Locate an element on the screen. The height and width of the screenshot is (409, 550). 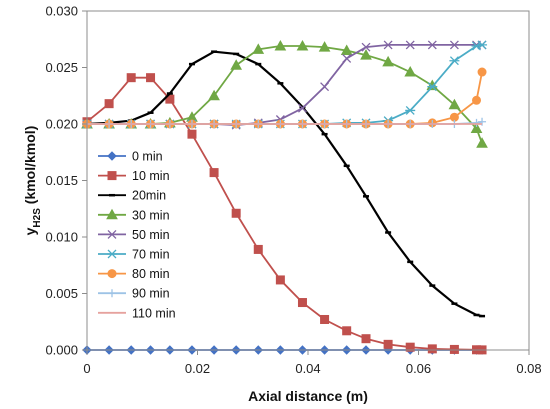
y-axis-title: yH2S (kmol/kmol) is located at coordinates (32, 181).